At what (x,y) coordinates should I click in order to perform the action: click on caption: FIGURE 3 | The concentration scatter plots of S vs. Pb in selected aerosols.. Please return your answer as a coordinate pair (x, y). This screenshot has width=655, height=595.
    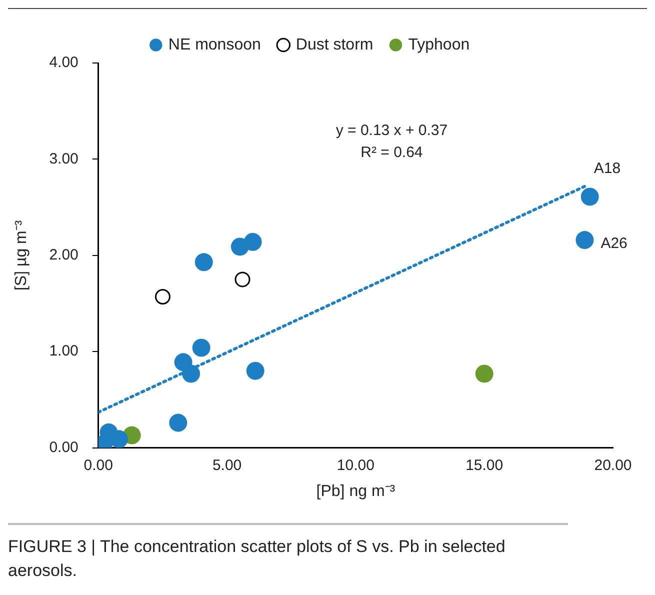
    Looking at the image, I should click on (288, 553).